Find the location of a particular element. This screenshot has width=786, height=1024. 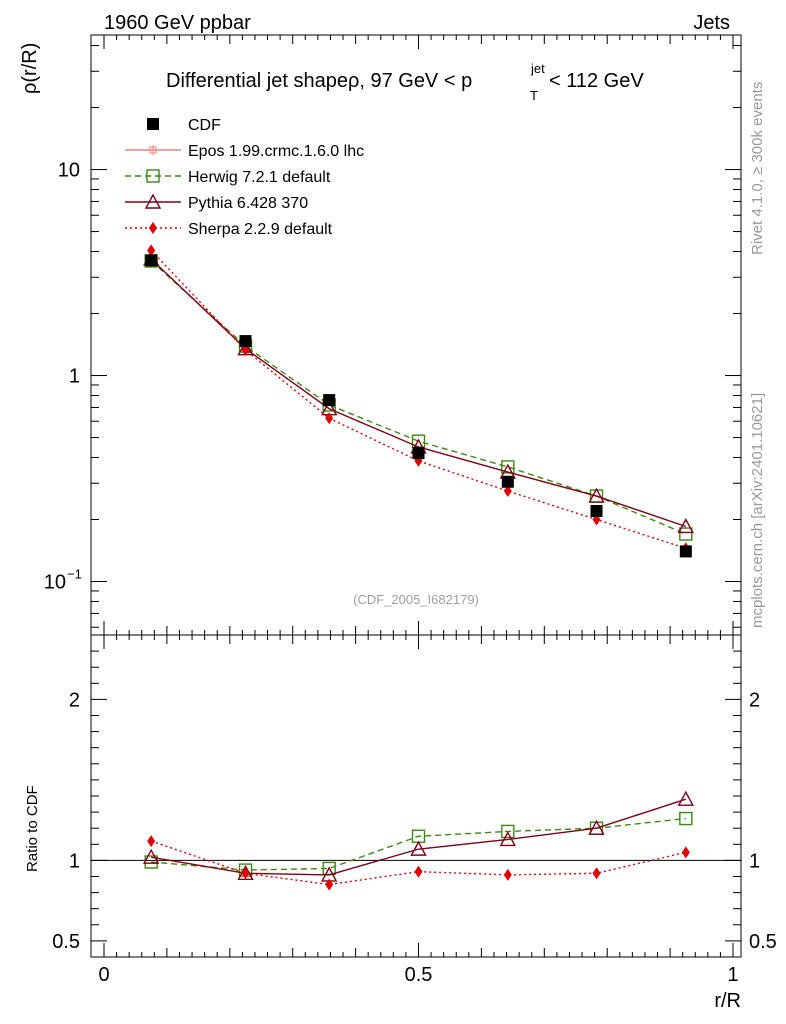

legend-label-cdf: CDF is located at coordinates (204, 125).